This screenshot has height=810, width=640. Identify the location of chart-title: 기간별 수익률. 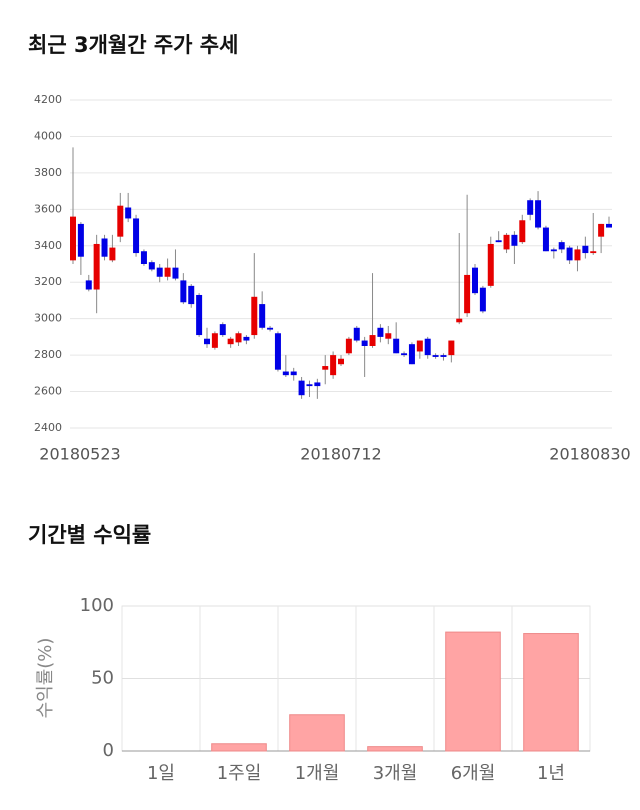
(89, 535).